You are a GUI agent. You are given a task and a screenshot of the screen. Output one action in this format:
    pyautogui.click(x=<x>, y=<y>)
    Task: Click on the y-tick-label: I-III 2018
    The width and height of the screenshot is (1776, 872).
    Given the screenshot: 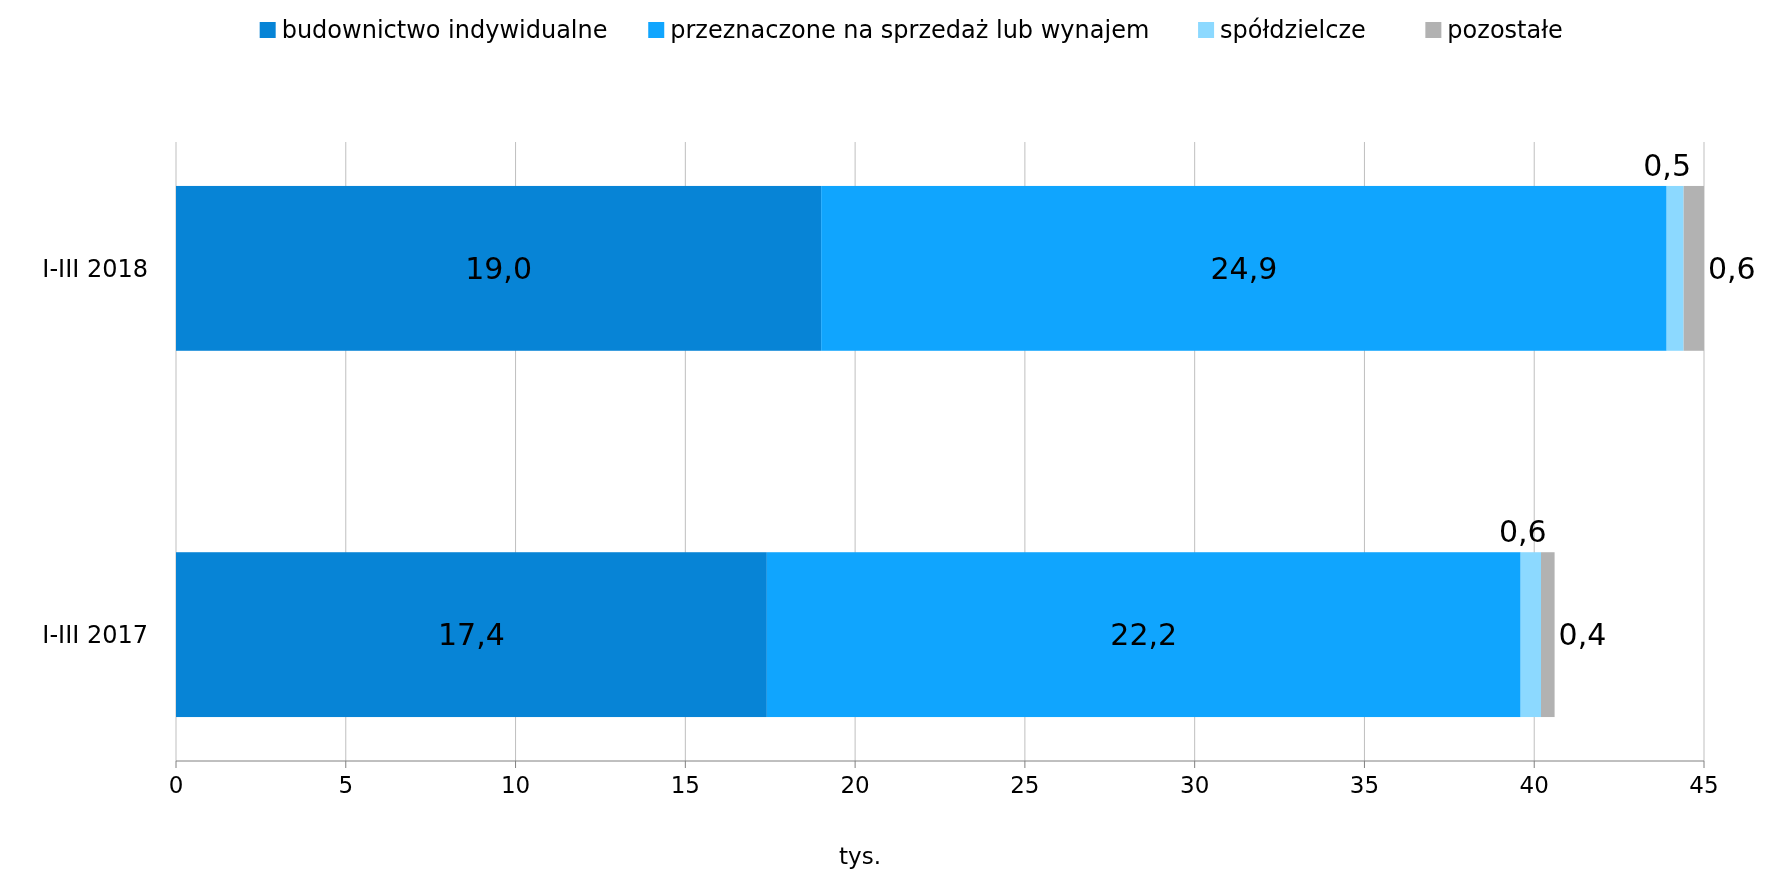 What is the action you would take?
    pyautogui.click(x=95, y=268)
    